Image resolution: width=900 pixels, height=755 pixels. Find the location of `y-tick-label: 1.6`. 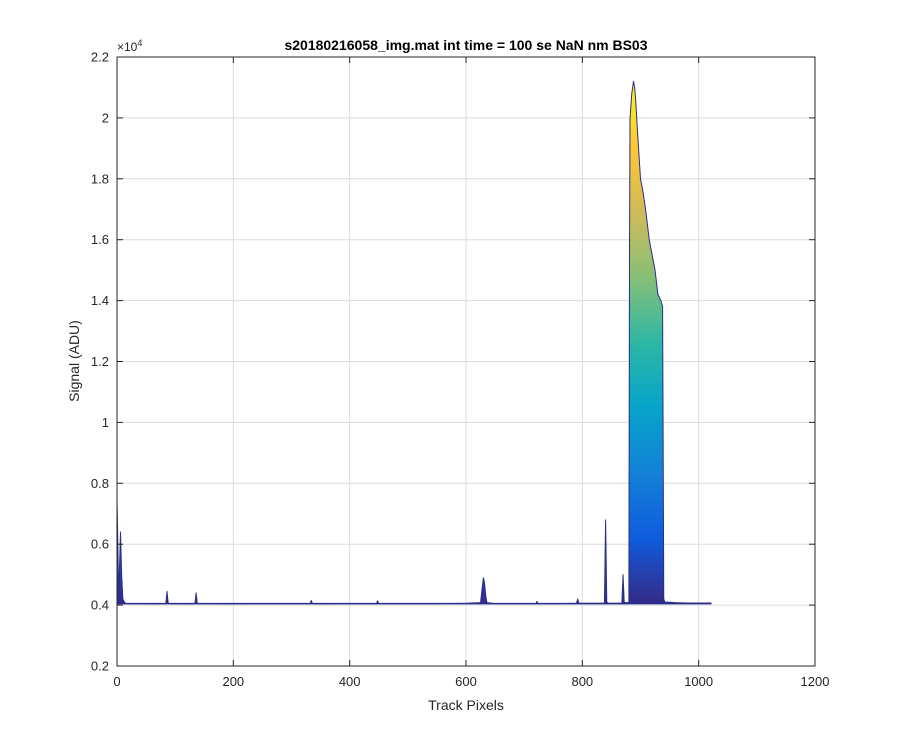

y-tick-label: 1.6 is located at coordinates (100, 239).